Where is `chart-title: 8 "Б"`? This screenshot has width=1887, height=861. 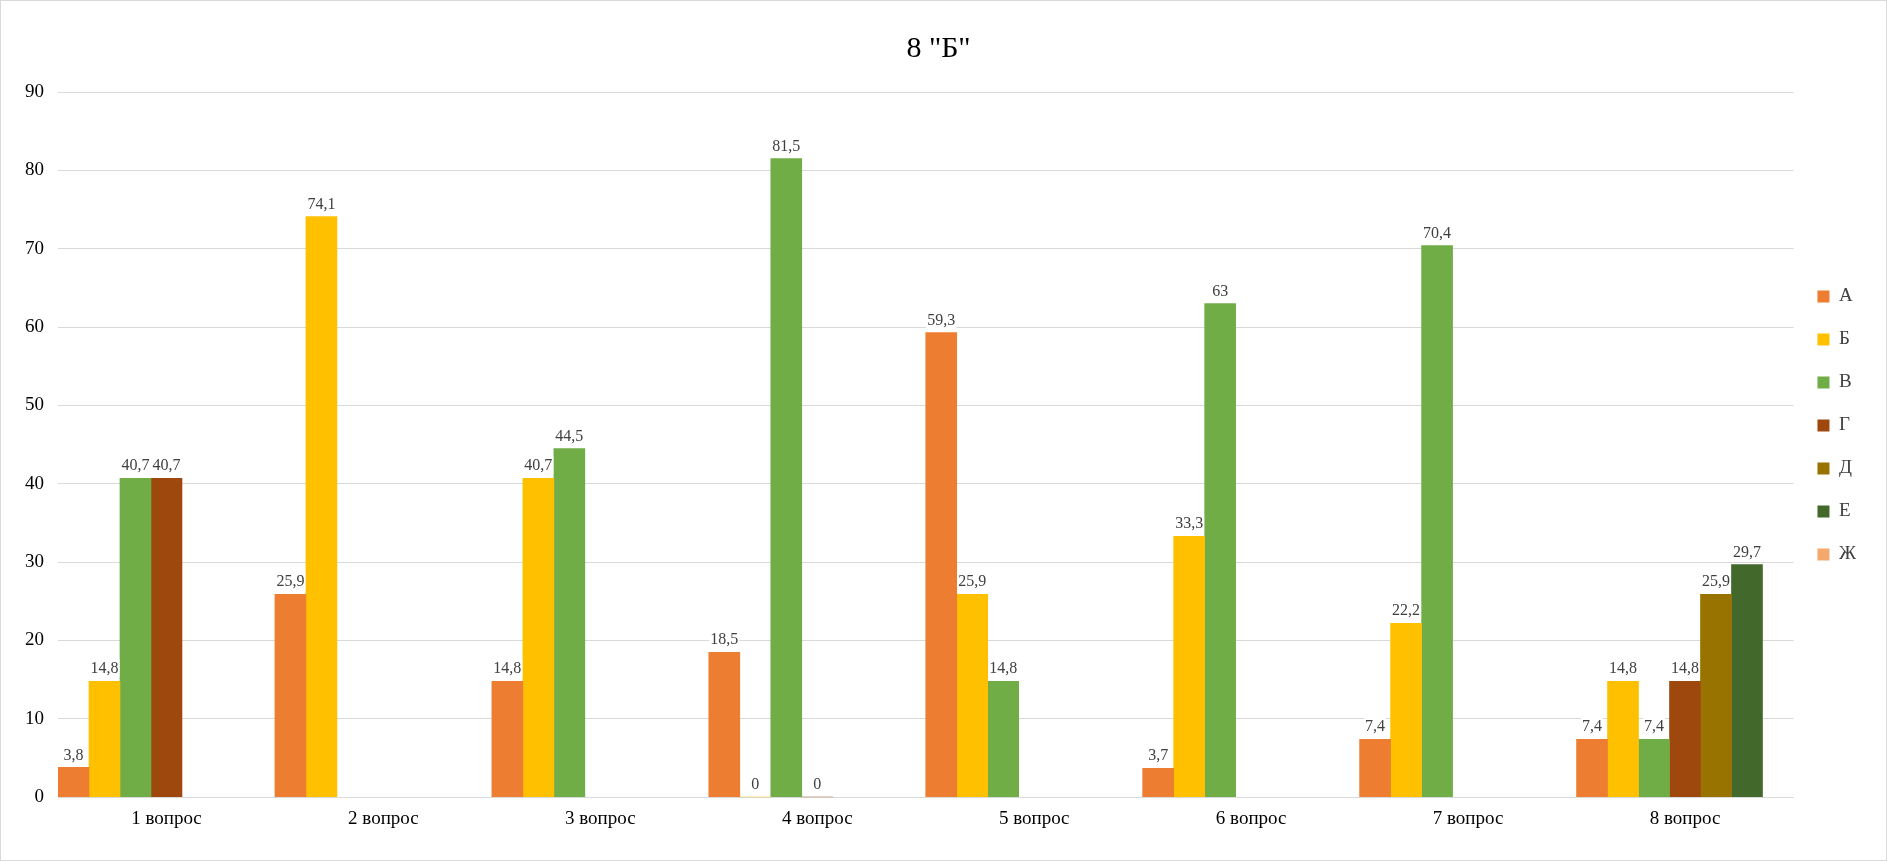 chart-title: 8 "Б" is located at coordinates (938, 46).